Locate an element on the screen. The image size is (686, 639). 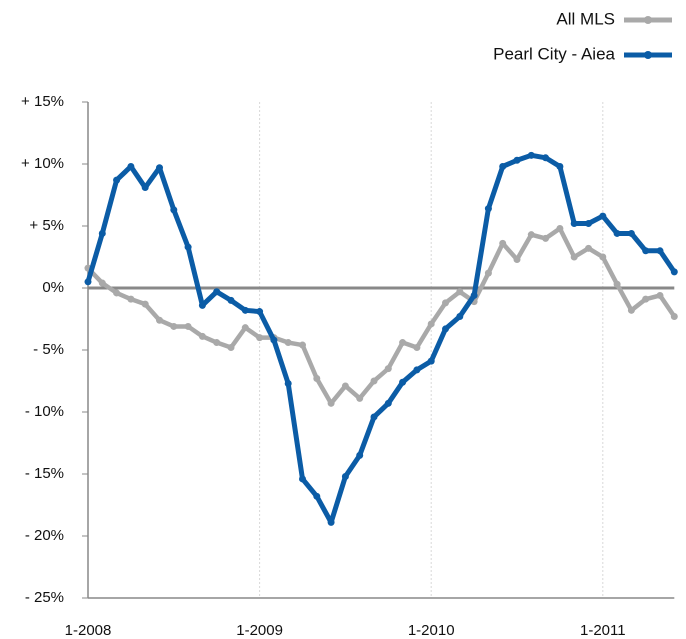
y-tick-label: - 5% is located at coordinates (48, 349).